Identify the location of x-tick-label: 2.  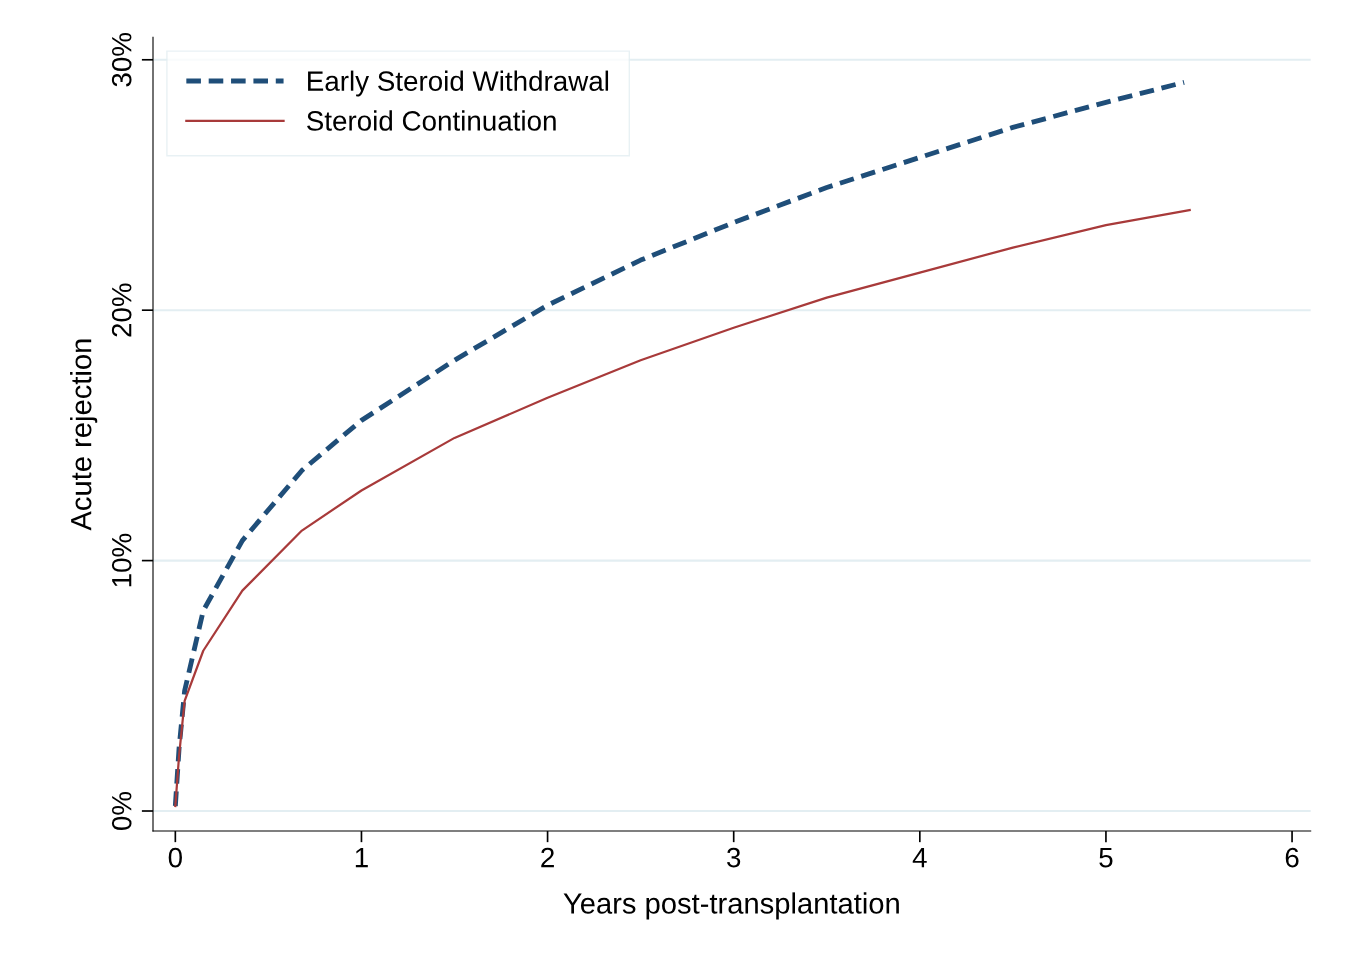
(547, 857).